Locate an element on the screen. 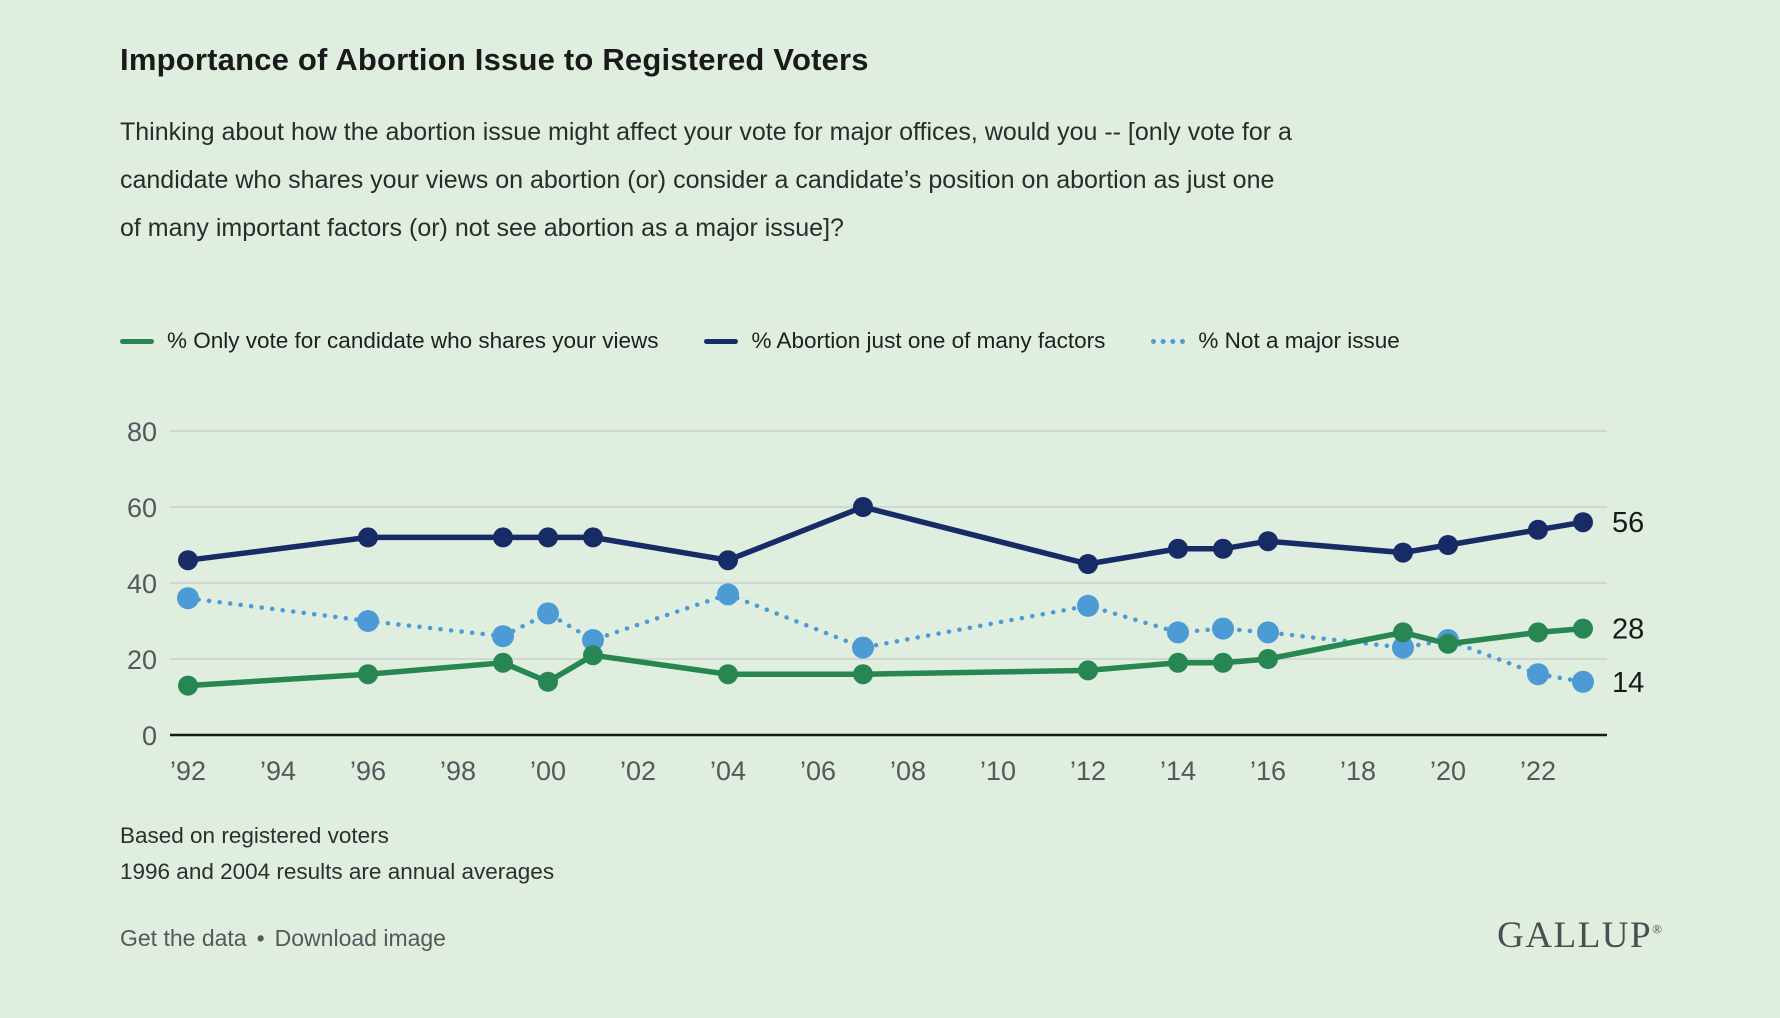  y-tick-label: 0 is located at coordinates (149, 736).